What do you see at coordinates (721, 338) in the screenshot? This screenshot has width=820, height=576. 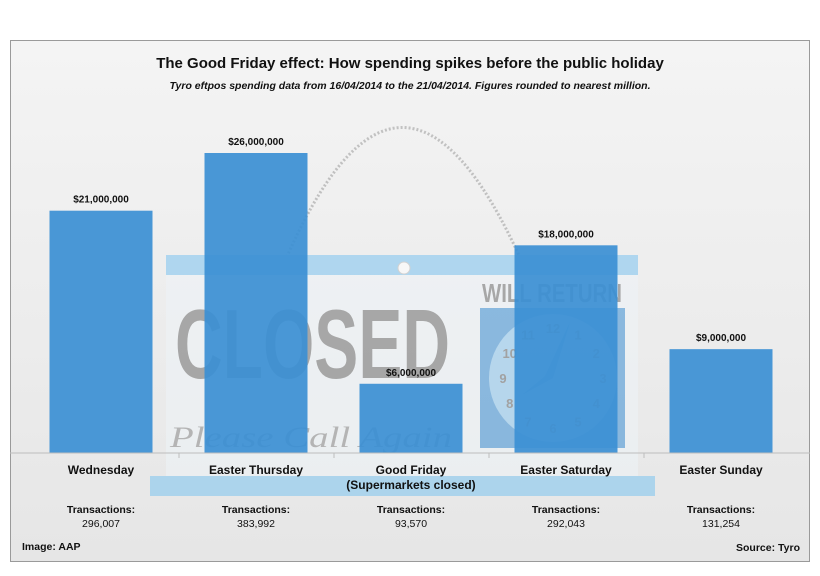 I see `data-label-4: $9,000,000` at bounding box center [721, 338].